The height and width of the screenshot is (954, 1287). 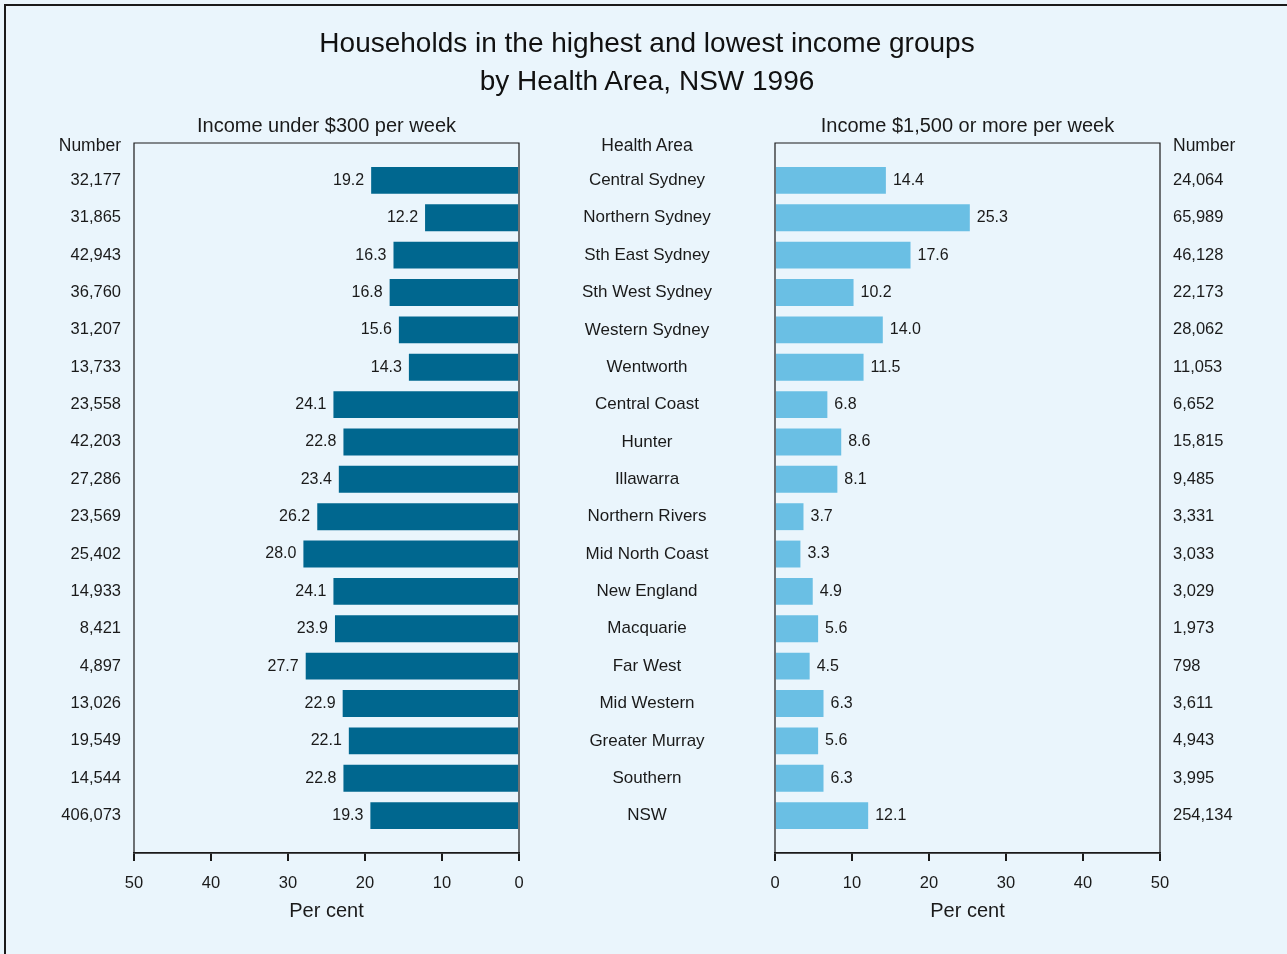 What do you see at coordinates (95, 328) in the screenshot?
I see `text: 31,207` at bounding box center [95, 328].